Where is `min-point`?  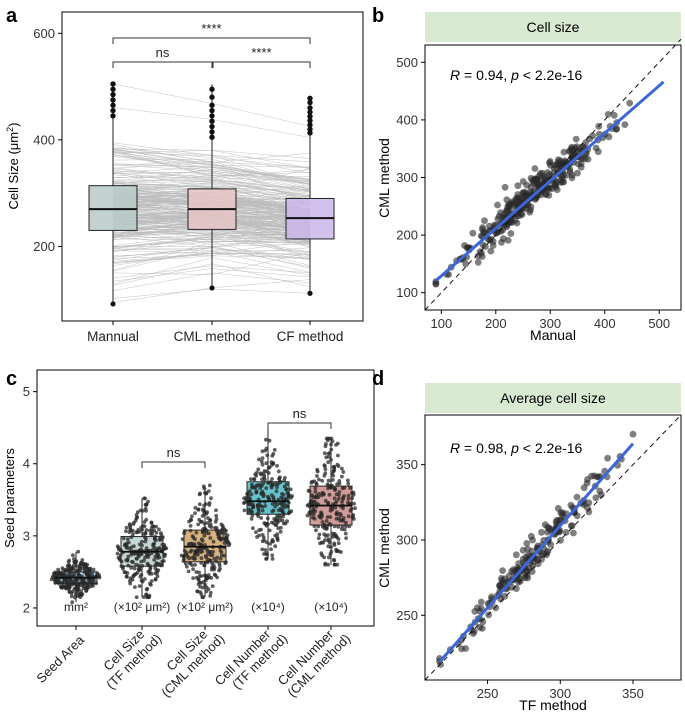 min-point is located at coordinates (310, 293).